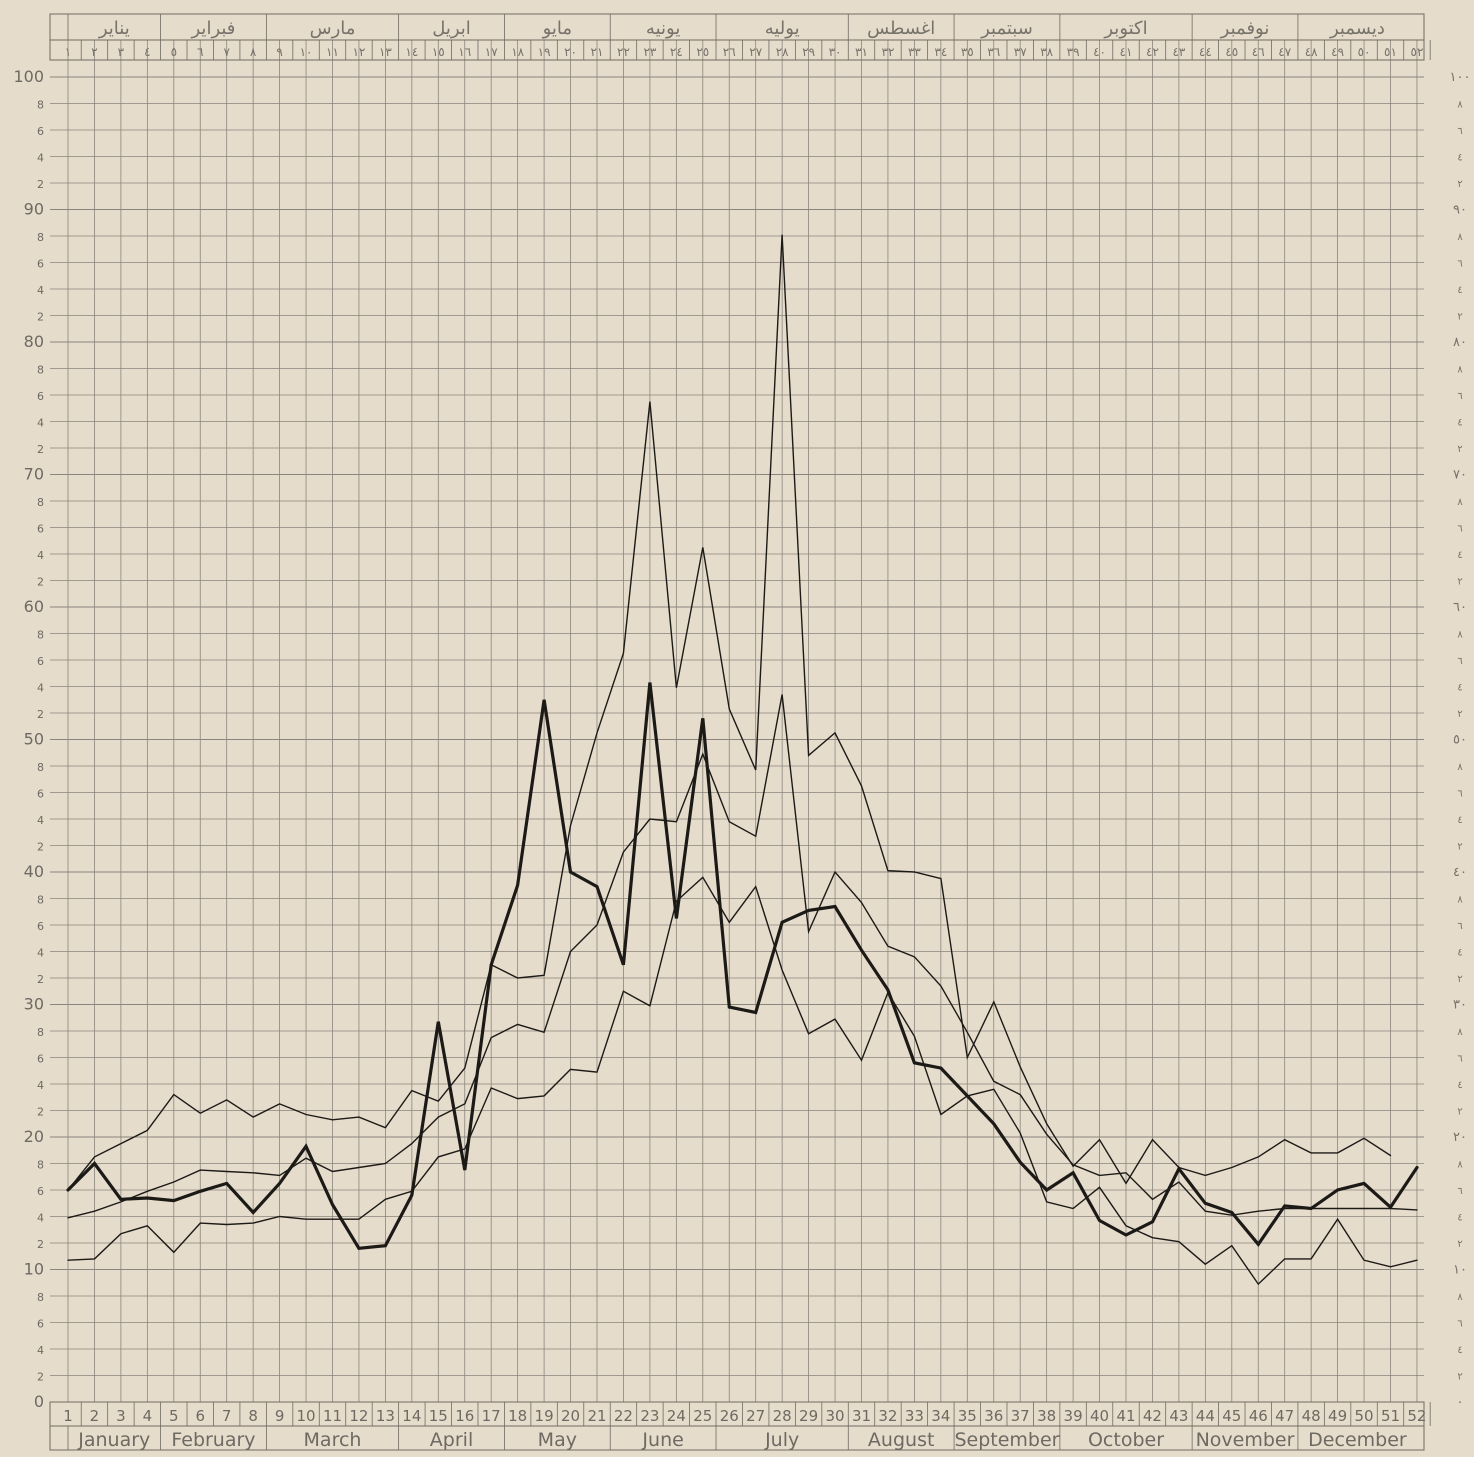 This screenshot has width=1474, height=1457. What do you see at coordinates (940, 52) in the screenshot?
I see `top-week-label: ٣٤` at bounding box center [940, 52].